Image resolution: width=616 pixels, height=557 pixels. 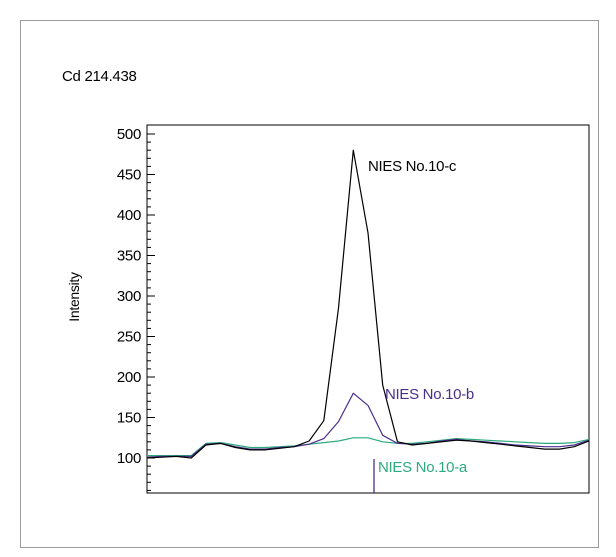 I want to click on label-nies-10c: NIES No.10-c, so click(x=412, y=166).